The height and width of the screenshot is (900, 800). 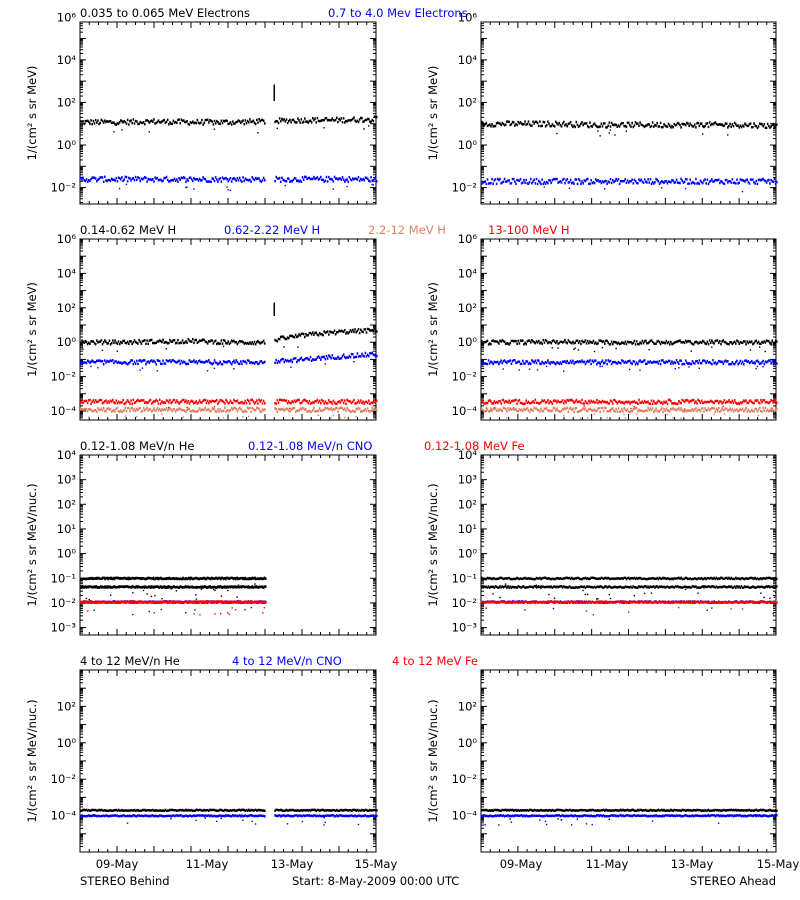 I want to click on series-black, so click(x=173, y=593).